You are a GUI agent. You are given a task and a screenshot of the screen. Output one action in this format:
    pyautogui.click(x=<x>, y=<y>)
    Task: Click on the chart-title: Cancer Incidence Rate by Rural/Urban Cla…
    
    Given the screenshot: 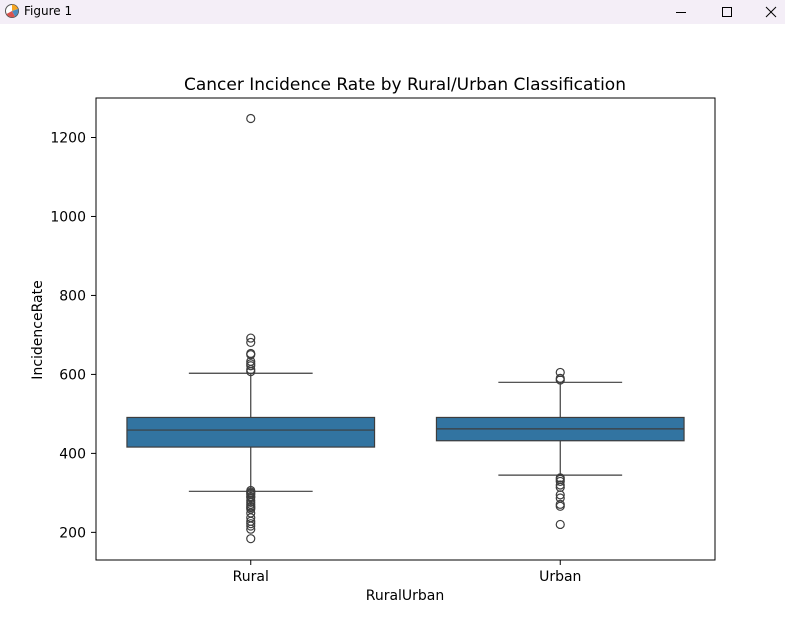 What is the action you would take?
    pyautogui.click(x=405, y=85)
    